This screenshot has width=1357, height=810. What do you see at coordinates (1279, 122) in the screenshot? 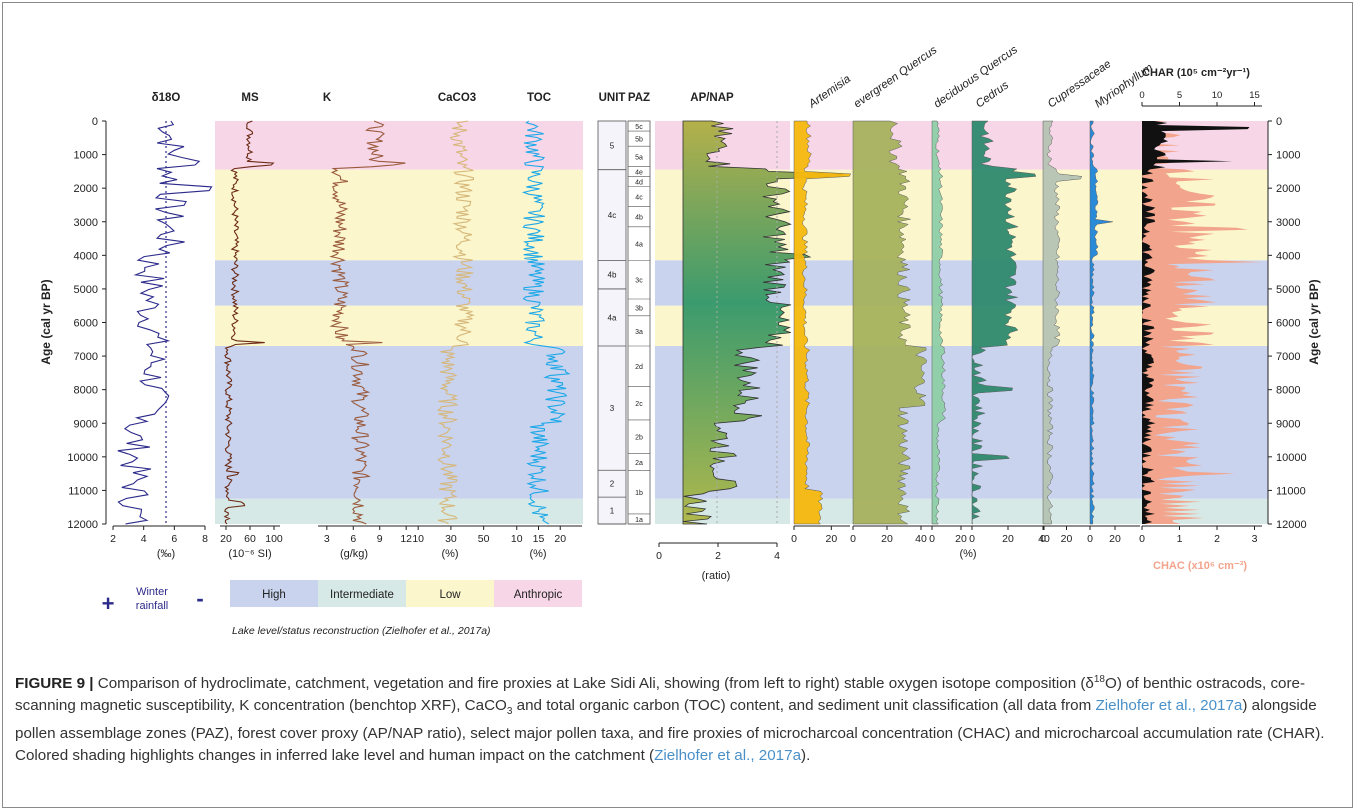
I see `age-tick-label-right-0: 0` at bounding box center [1279, 122].